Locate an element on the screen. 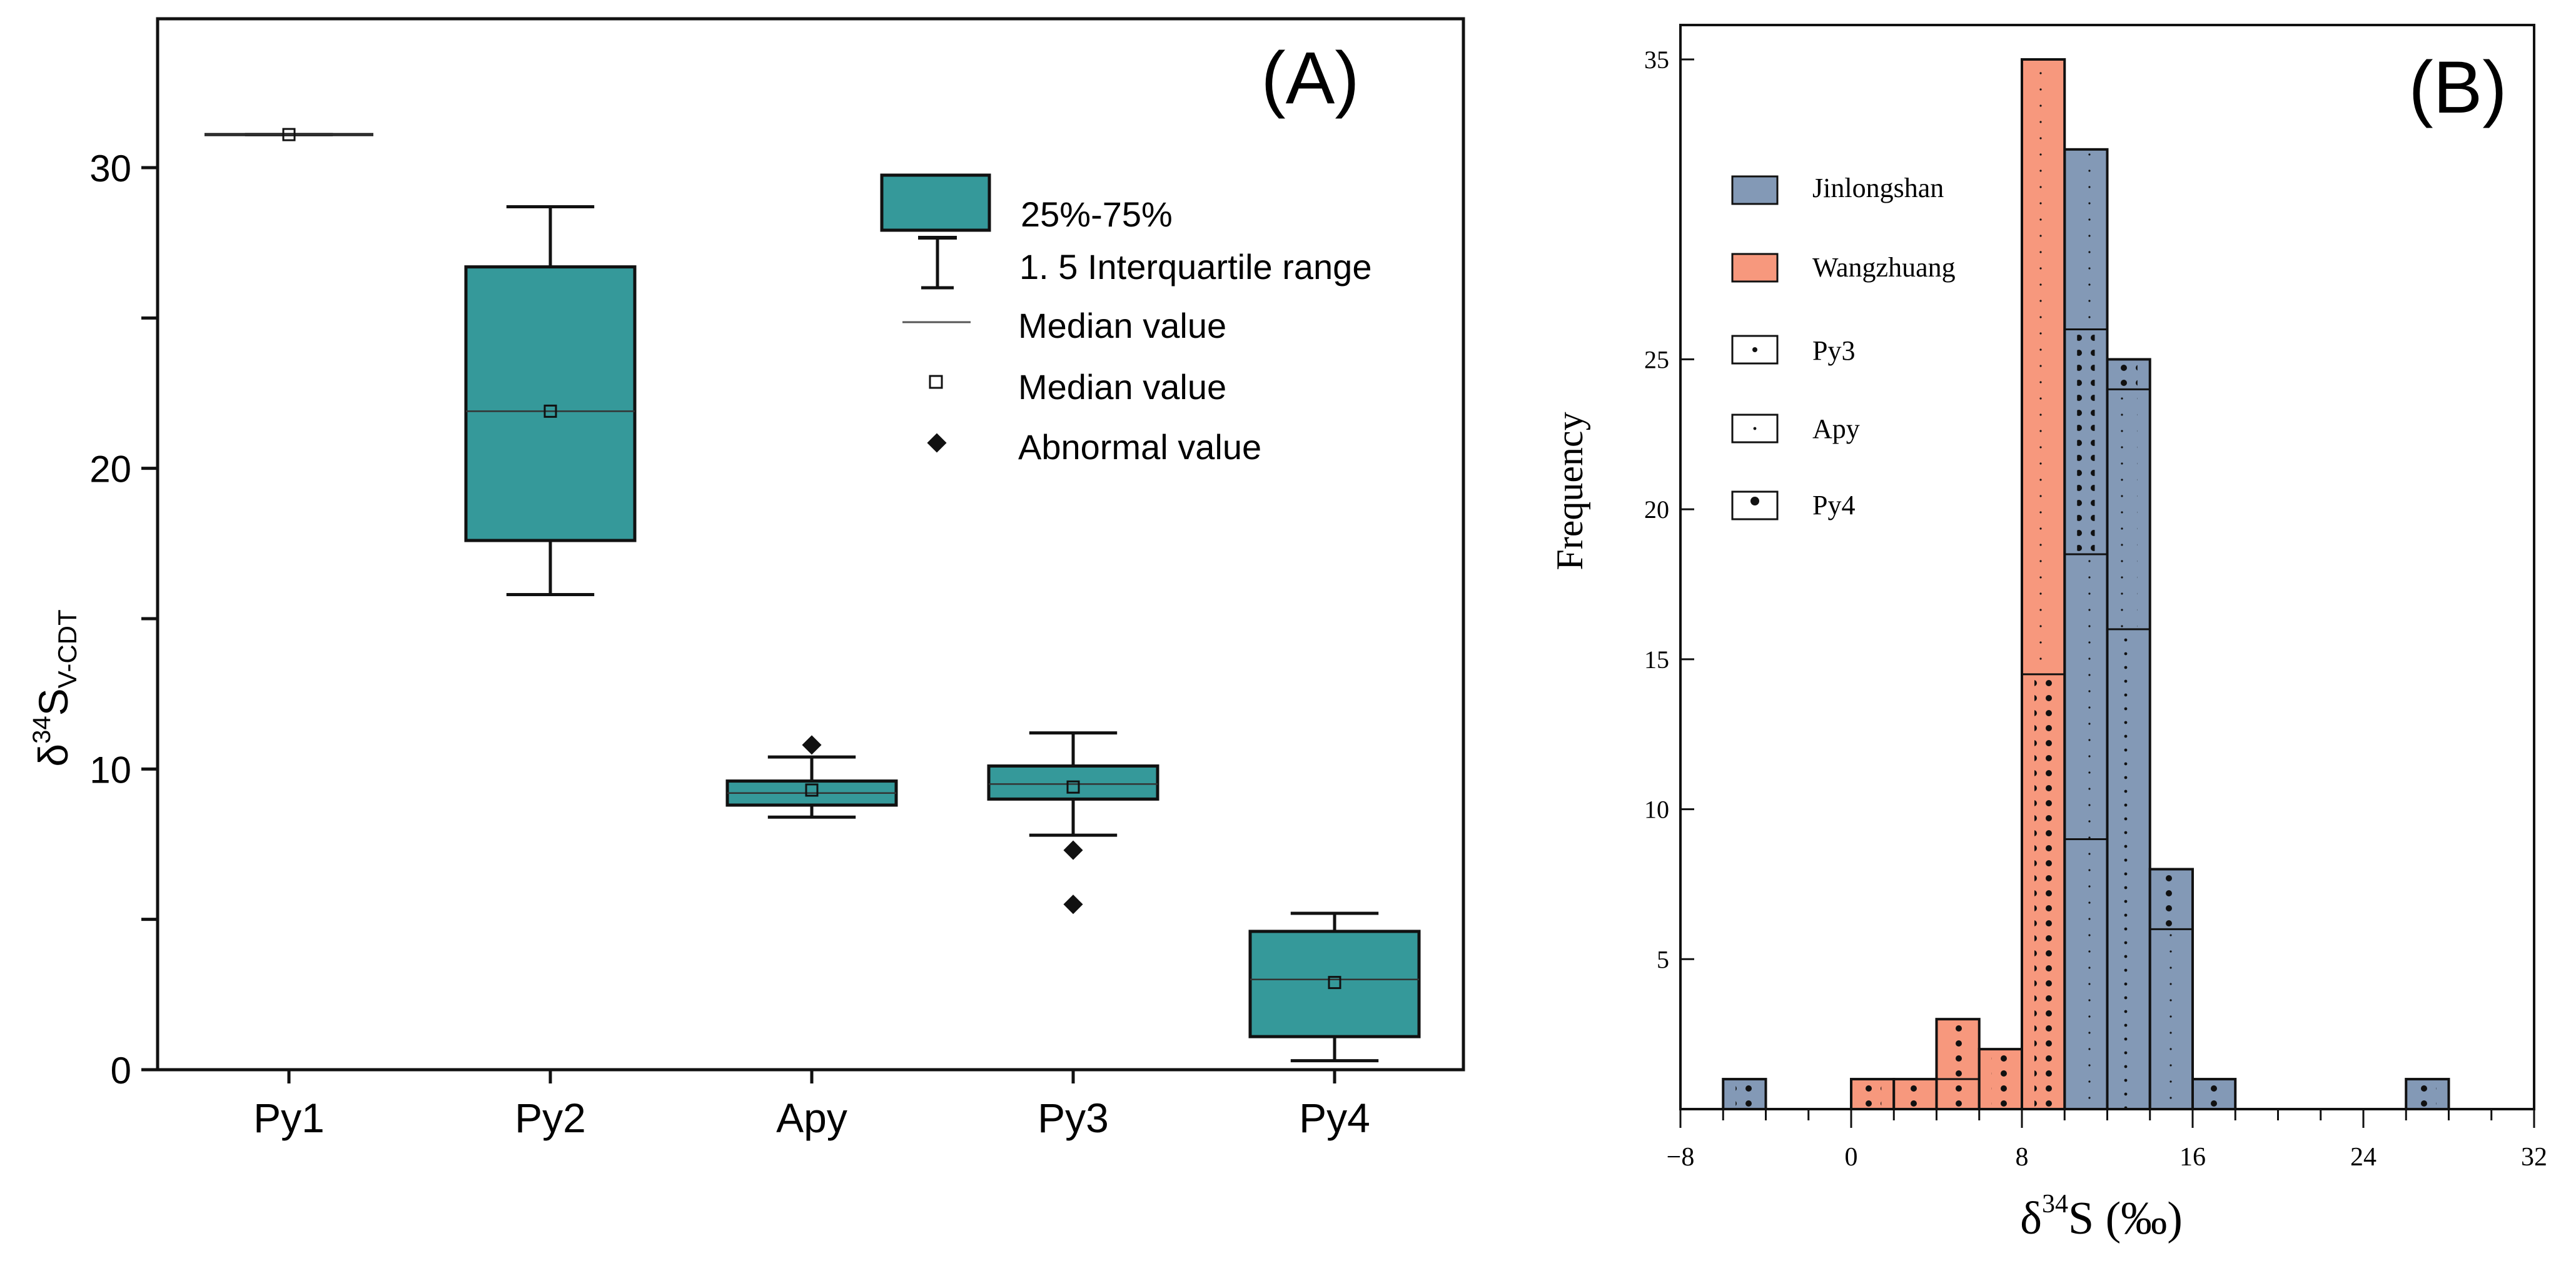 This screenshot has width=2576, height=1263. panel-b-y-ticks: 5 10 15 20 25 35 is located at coordinates (1669, 509).